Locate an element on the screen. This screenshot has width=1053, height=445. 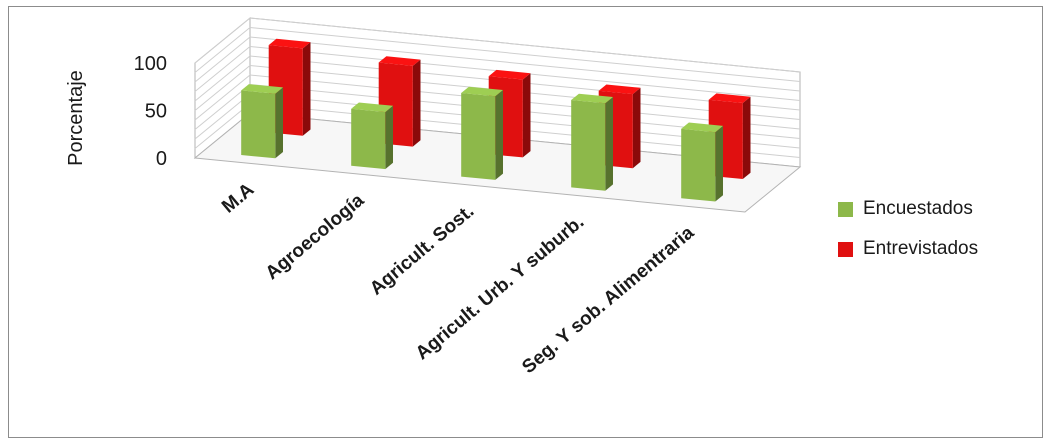
legend-item-encuestados: Encuestados is located at coordinates (908, 209).